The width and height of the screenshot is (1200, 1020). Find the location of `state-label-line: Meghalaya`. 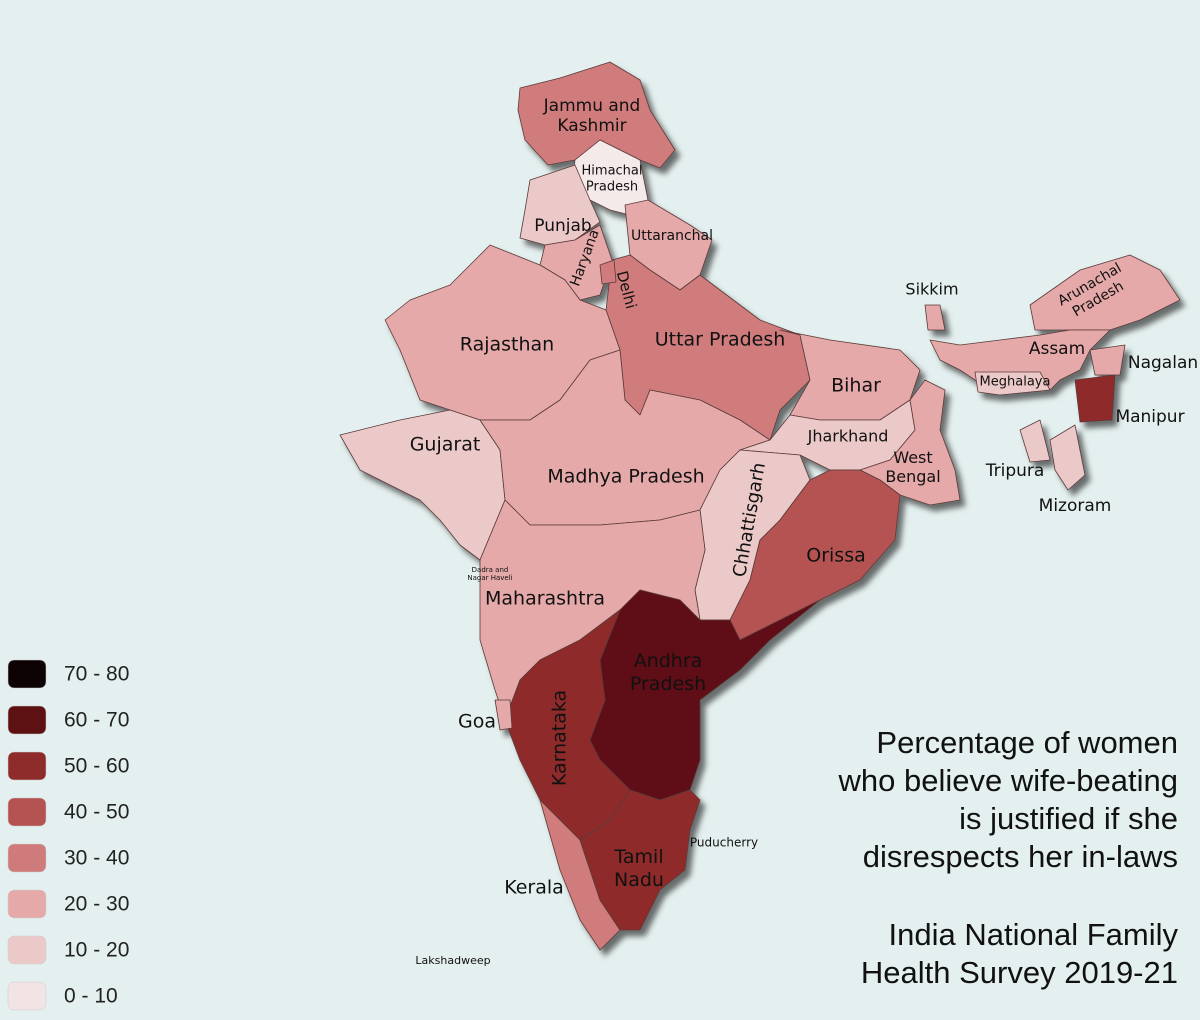

state-label-line: Meghalaya is located at coordinates (1015, 382).